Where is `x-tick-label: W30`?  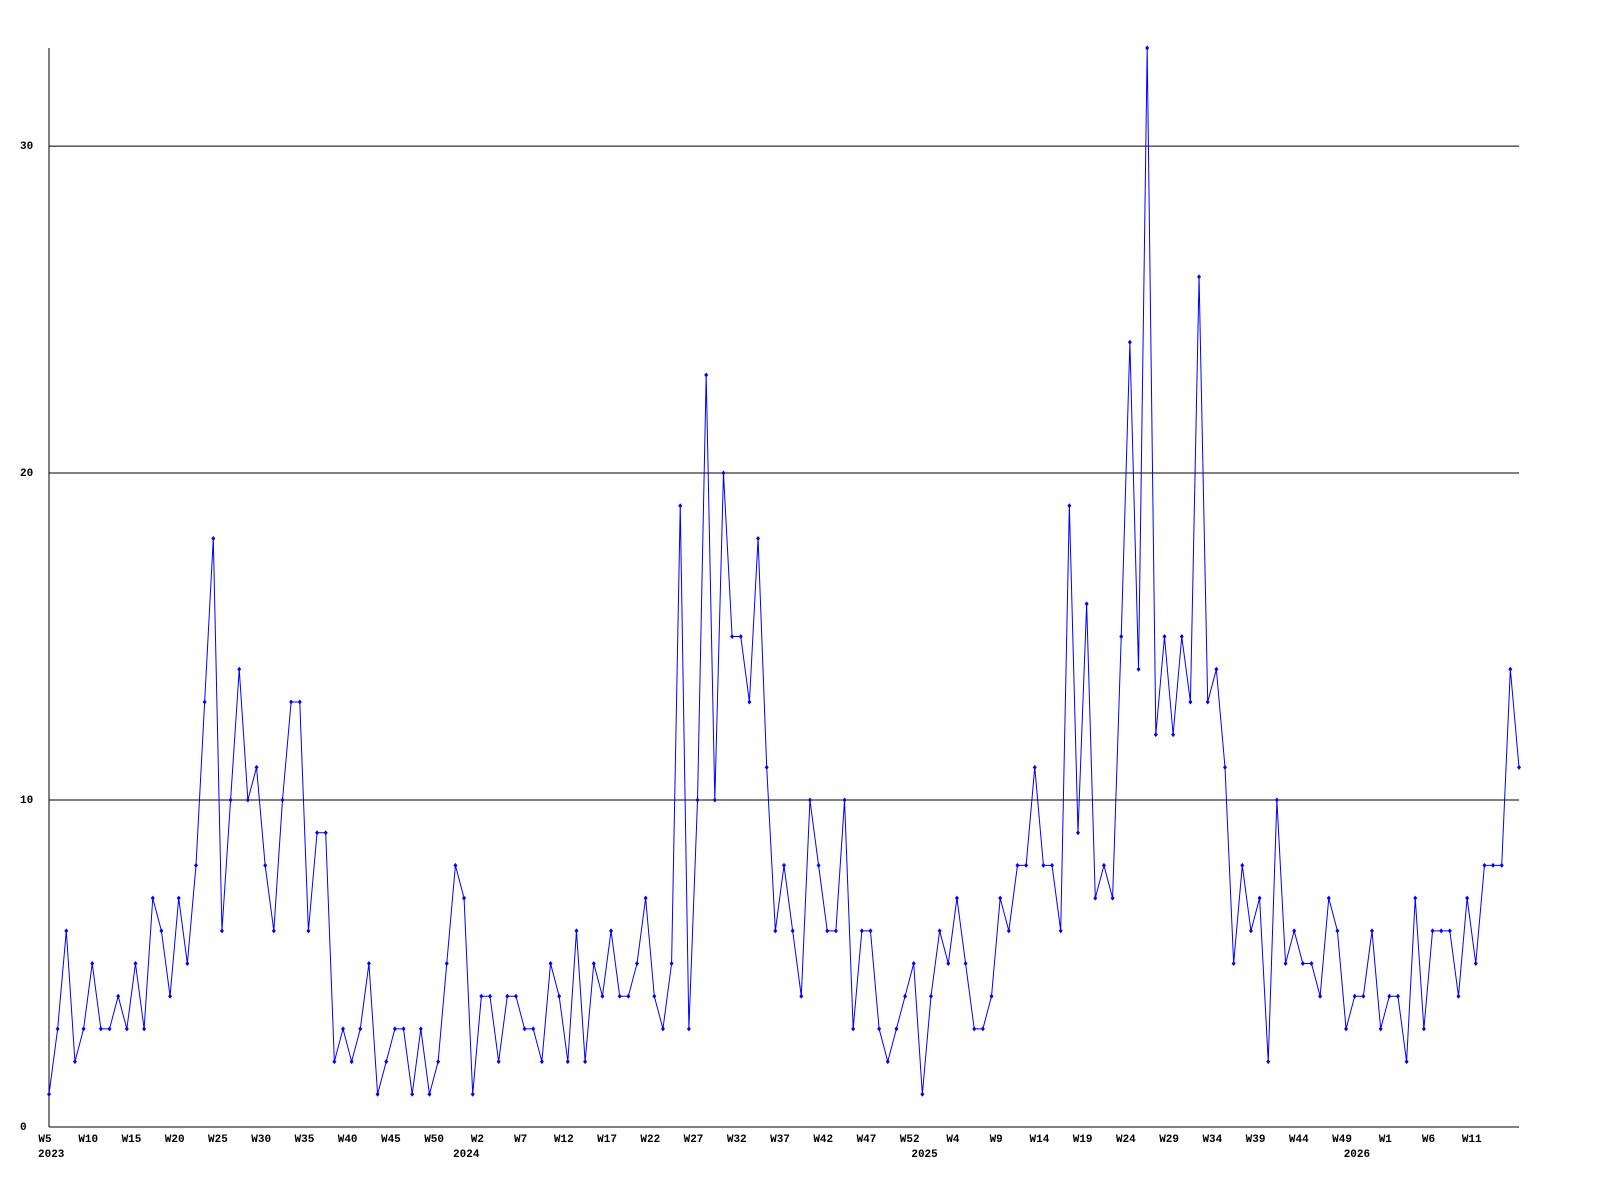 x-tick-label: W30 is located at coordinates (261, 1140).